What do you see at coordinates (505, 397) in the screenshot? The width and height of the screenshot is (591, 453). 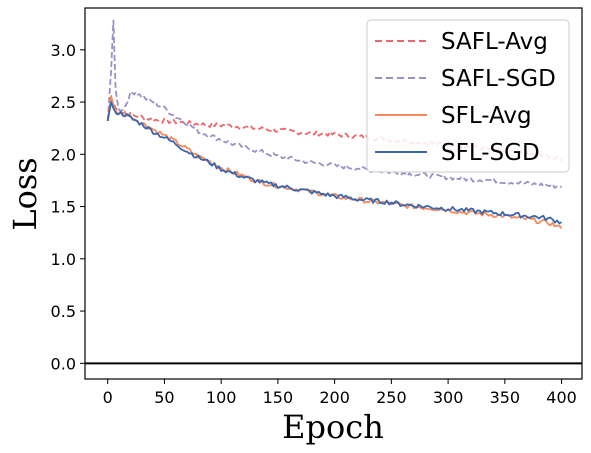 I see `x-tick-label: 350` at bounding box center [505, 397].